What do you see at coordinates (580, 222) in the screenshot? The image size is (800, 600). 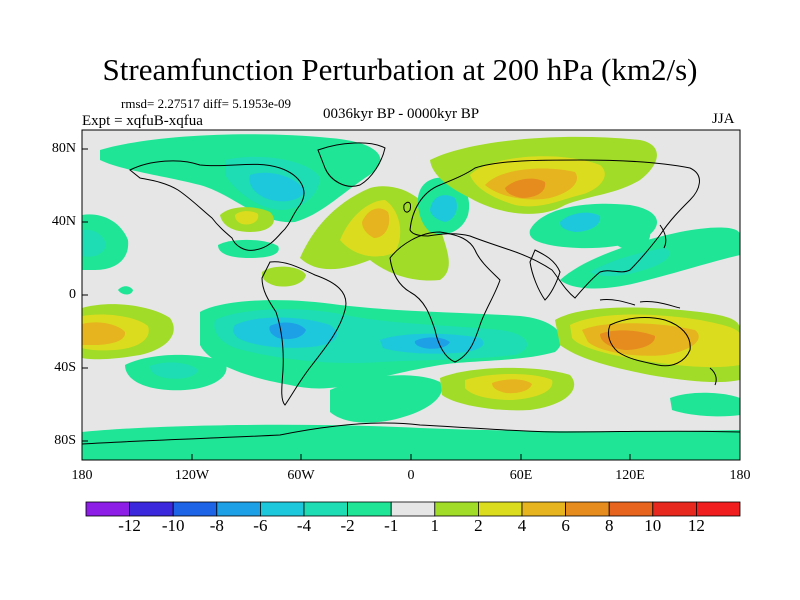 I see `anomaly-central-asia-core` at bounding box center [580, 222].